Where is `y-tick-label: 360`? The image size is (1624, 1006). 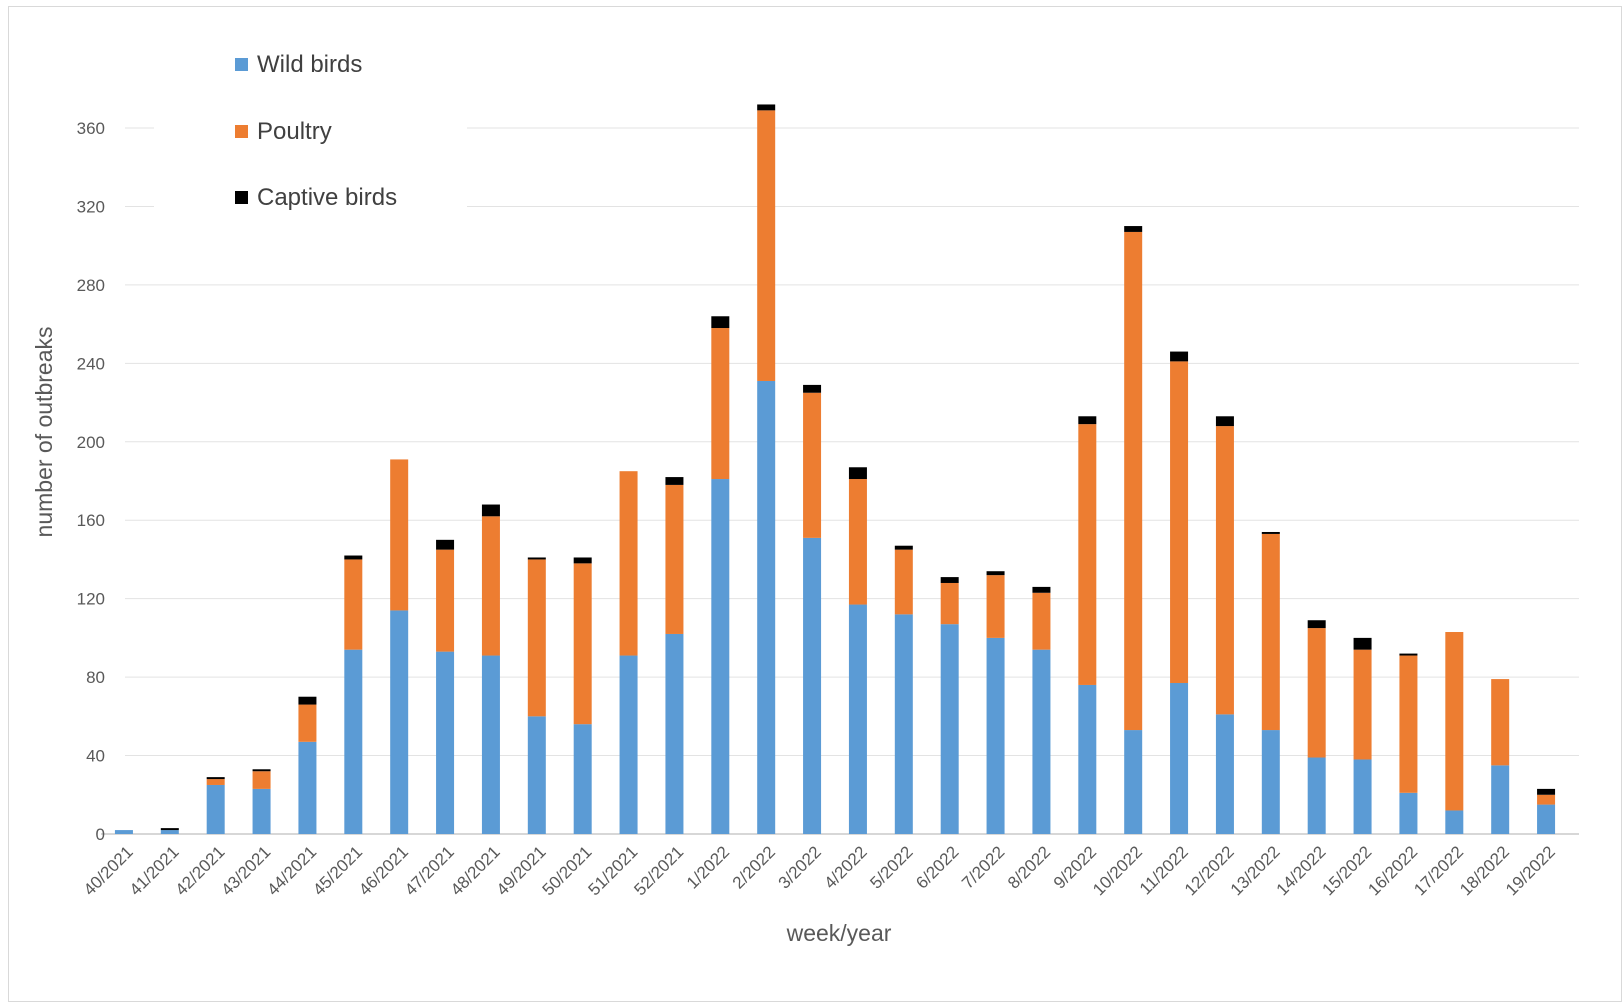 y-tick-label: 360 is located at coordinates (91, 128).